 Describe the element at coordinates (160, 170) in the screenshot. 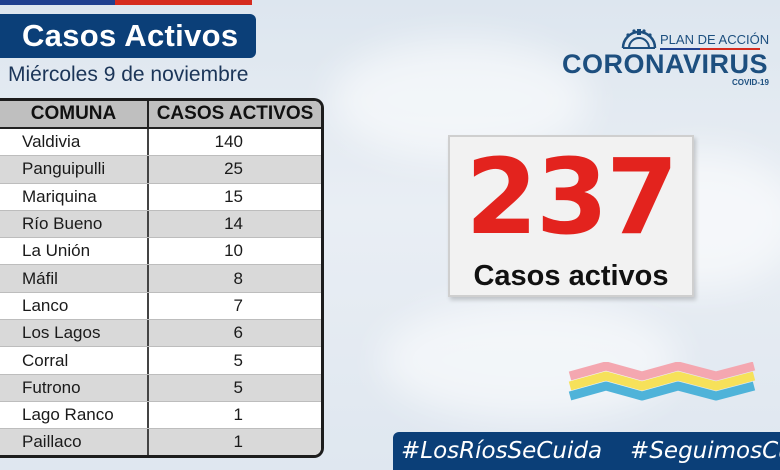

I see `table-row: Panguipulli 25` at that location.